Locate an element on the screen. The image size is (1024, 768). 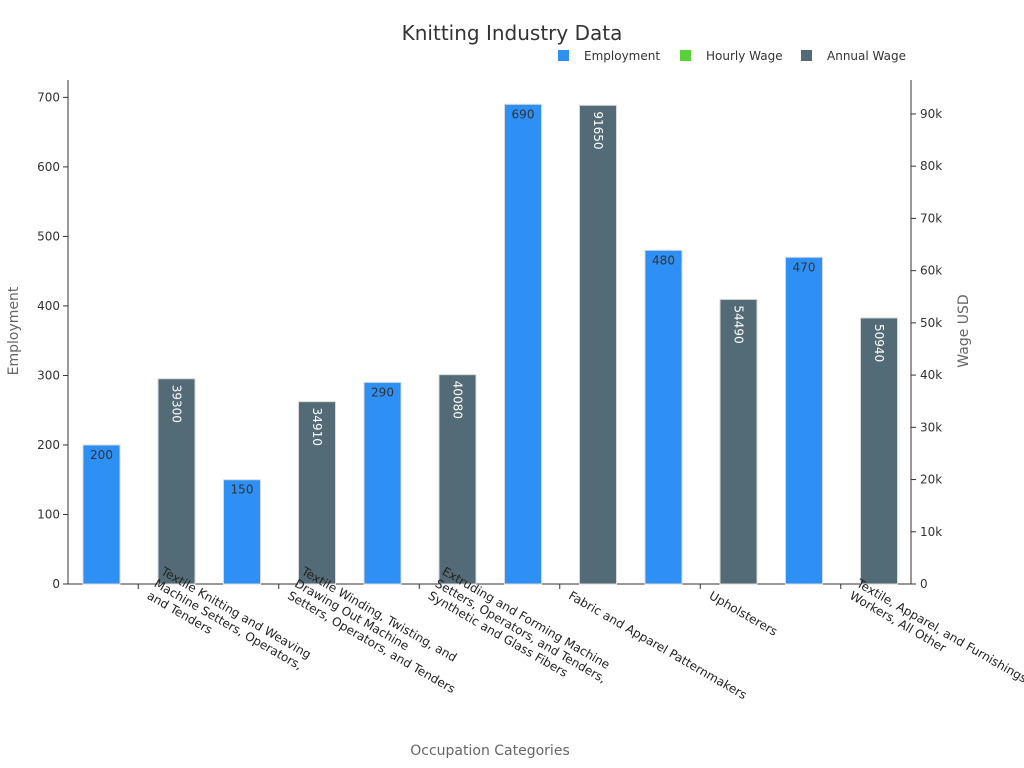
y-axis-title: Employment is located at coordinates (14, 330).